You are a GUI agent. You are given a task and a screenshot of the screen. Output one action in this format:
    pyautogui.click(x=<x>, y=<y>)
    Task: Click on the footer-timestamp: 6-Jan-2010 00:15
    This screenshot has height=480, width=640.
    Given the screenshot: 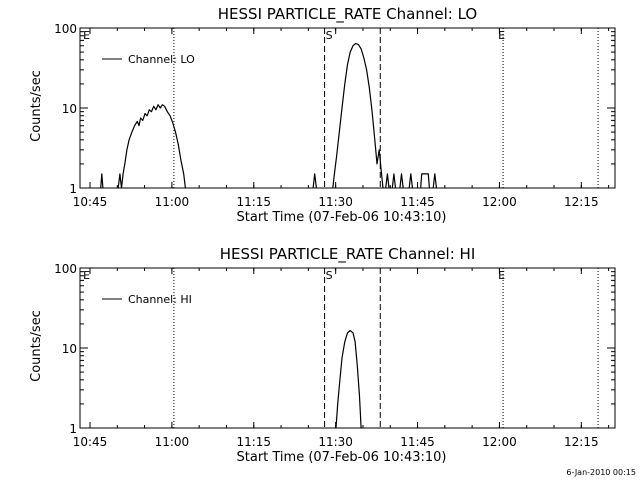 What is the action you would take?
    pyautogui.click(x=601, y=472)
    